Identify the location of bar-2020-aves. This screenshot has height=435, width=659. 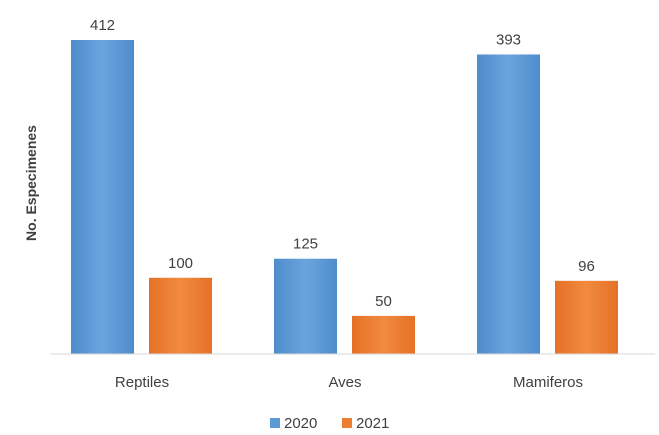
(305, 306).